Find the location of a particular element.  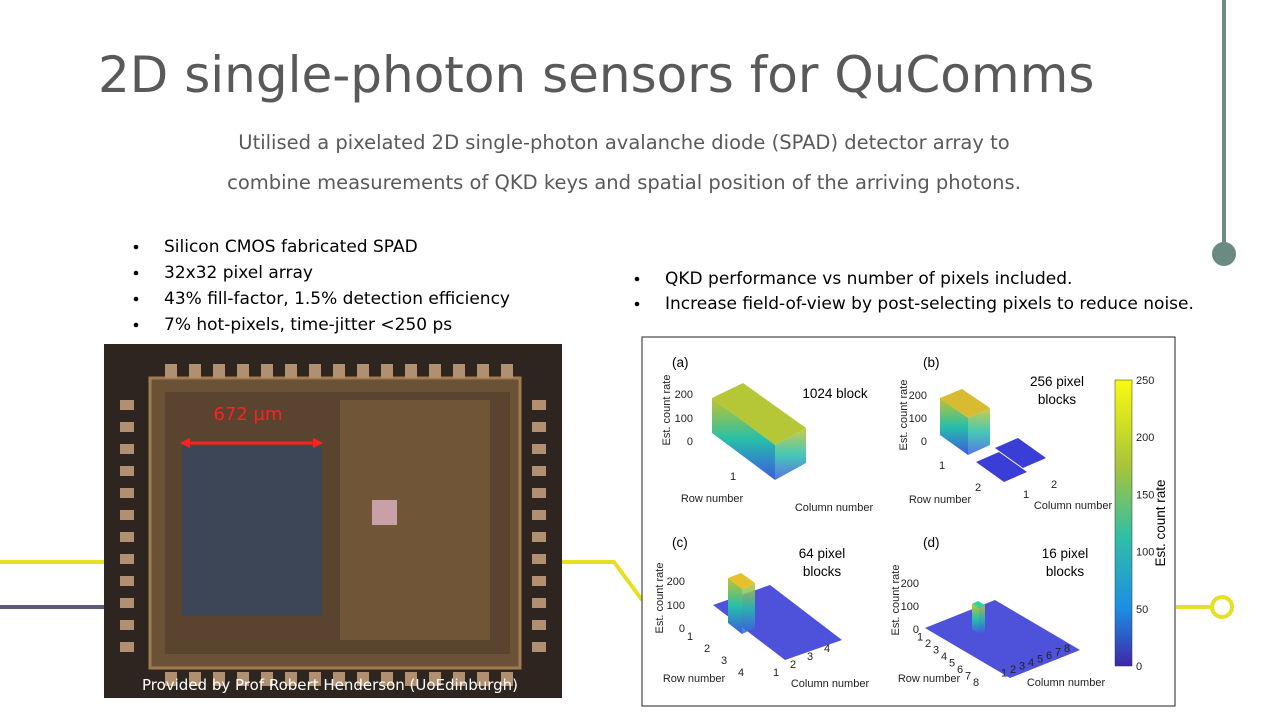

bullet-text: 32x32 pixel array is located at coordinates (238, 273).